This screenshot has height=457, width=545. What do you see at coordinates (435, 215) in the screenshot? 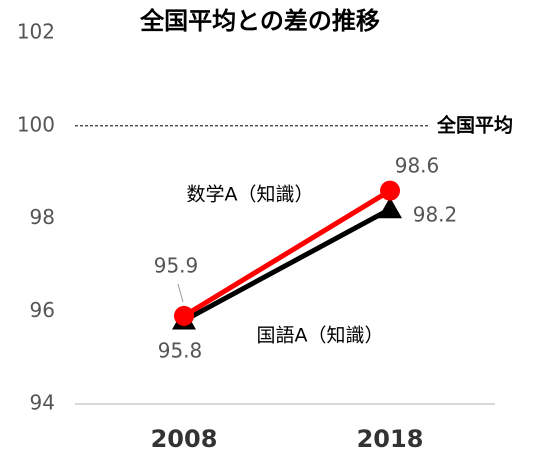
I see `data-label: 98.2` at bounding box center [435, 215].